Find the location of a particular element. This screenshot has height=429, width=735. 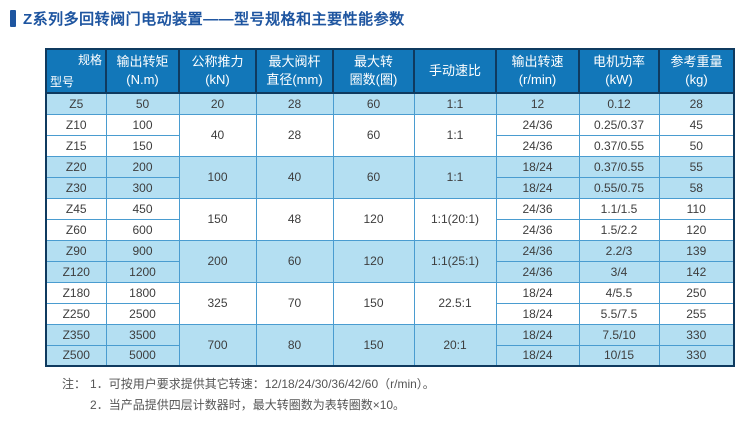

col-header-output-speed: 输出转速 (r/min) is located at coordinates (537, 71).